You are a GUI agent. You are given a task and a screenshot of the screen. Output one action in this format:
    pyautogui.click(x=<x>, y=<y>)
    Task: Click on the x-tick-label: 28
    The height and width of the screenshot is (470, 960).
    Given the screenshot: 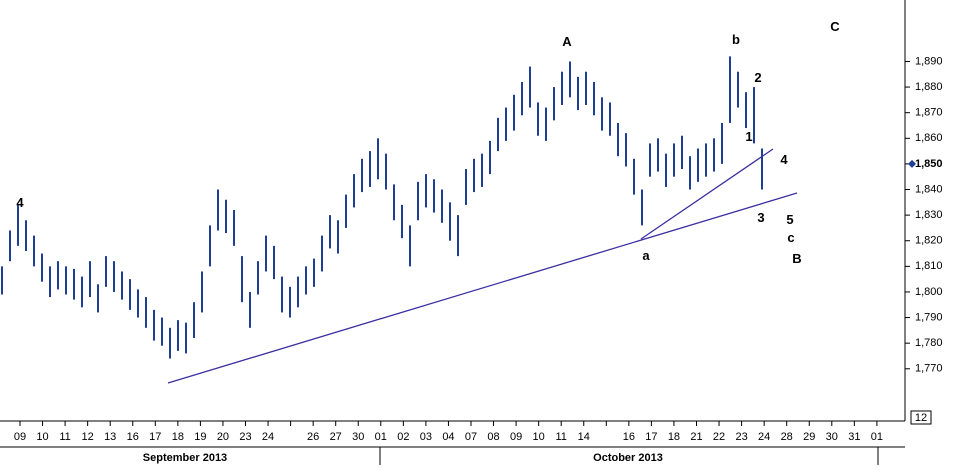 What is the action you would take?
    pyautogui.click(x=787, y=437)
    